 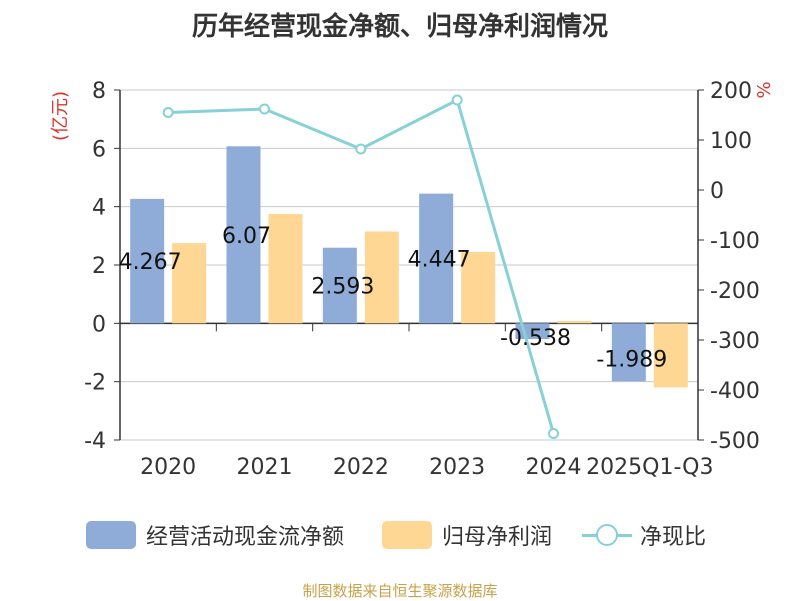 I want to click on legend-item-cash-ratio: 净现比, so click(x=644, y=535).